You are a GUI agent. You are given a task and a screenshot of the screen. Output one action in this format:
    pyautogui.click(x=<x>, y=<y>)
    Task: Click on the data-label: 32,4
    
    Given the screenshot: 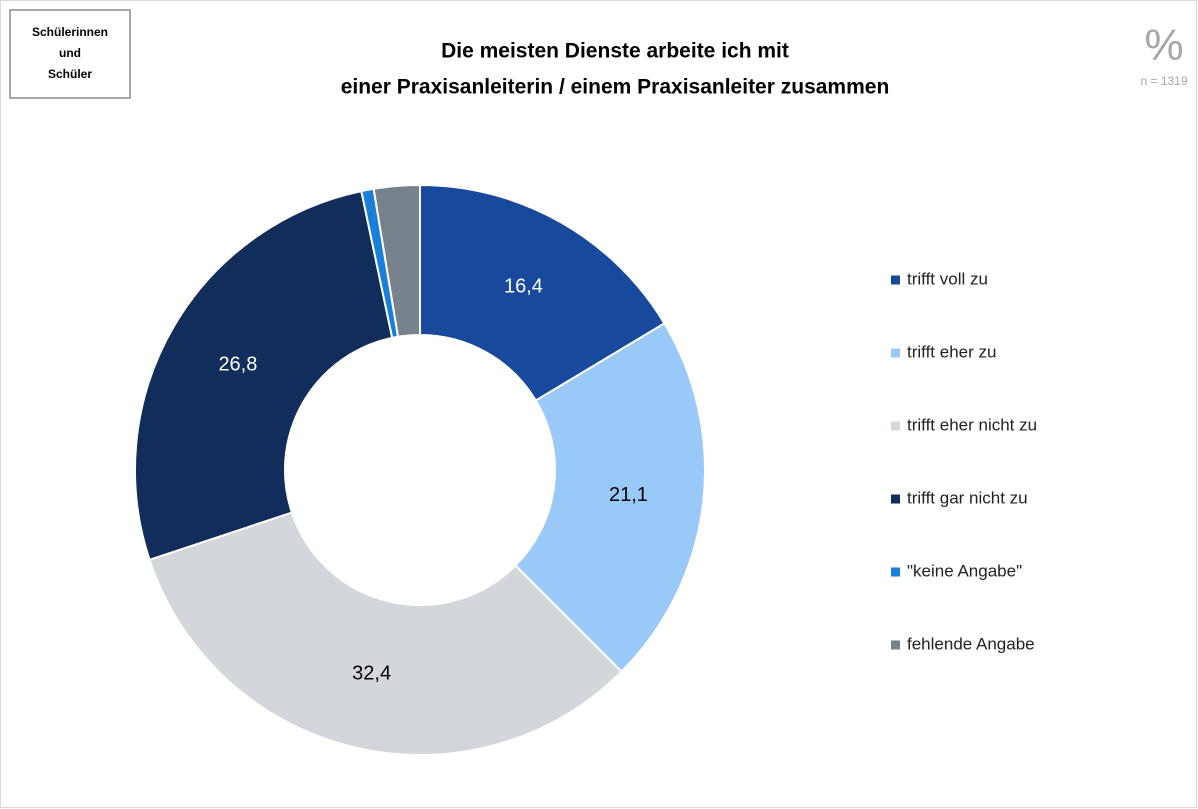 What is the action you would take?
    pyautogui.click(x=371, y=674)
    